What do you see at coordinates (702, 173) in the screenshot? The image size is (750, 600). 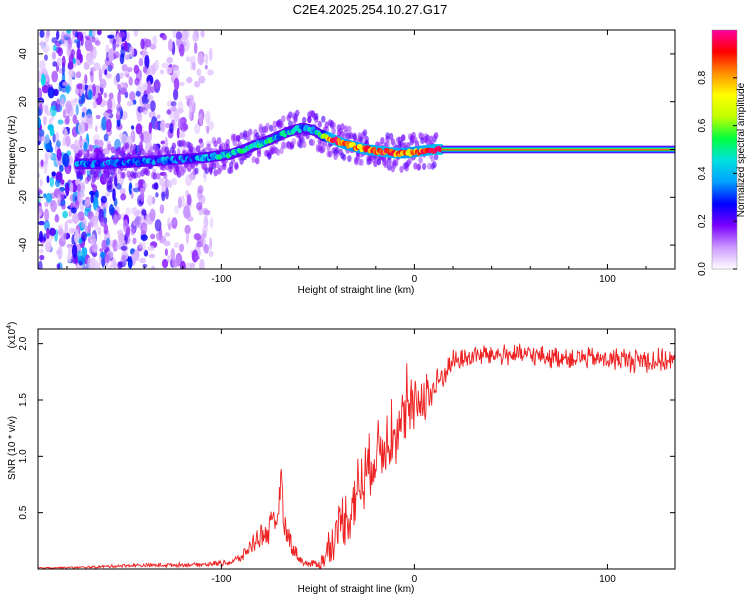 I see `colorbar-tick-label: 0.4` at bounding box center [702, 173].